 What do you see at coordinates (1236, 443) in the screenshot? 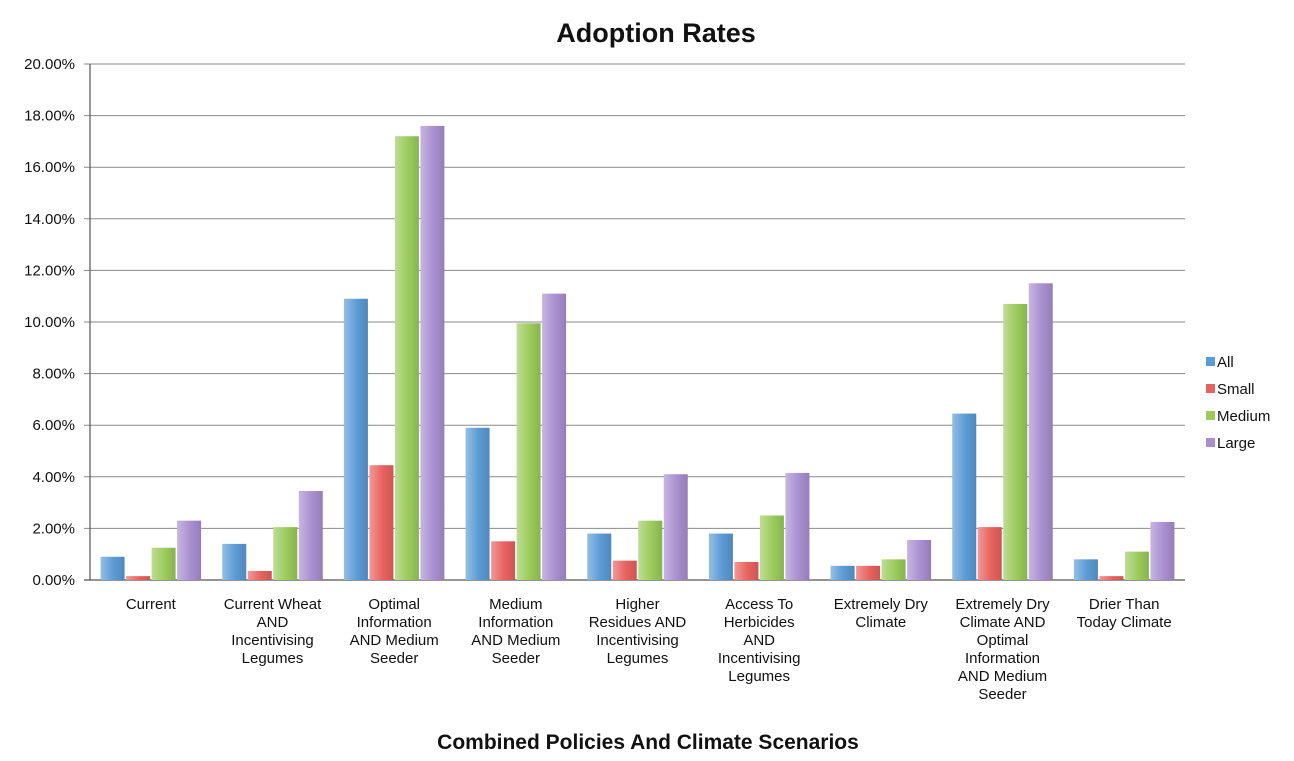
I see `legend-label-large: Large` at bounding box center [1236, 443].